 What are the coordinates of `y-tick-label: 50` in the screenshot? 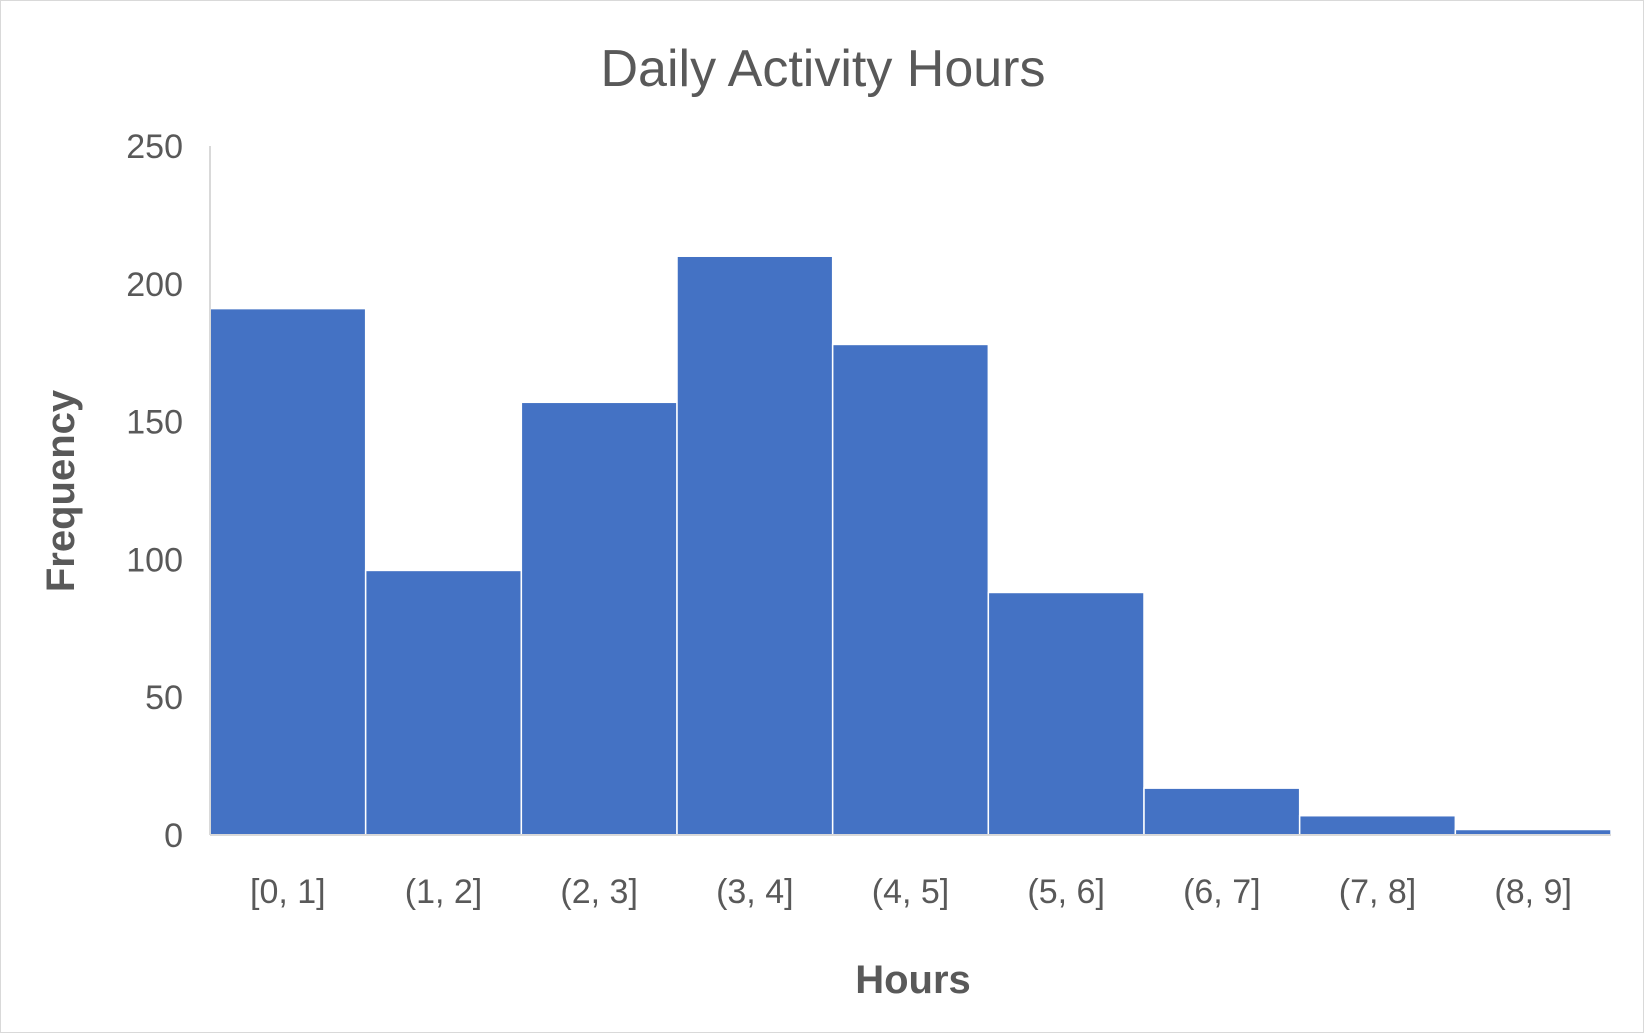 It's located at (164, 698).